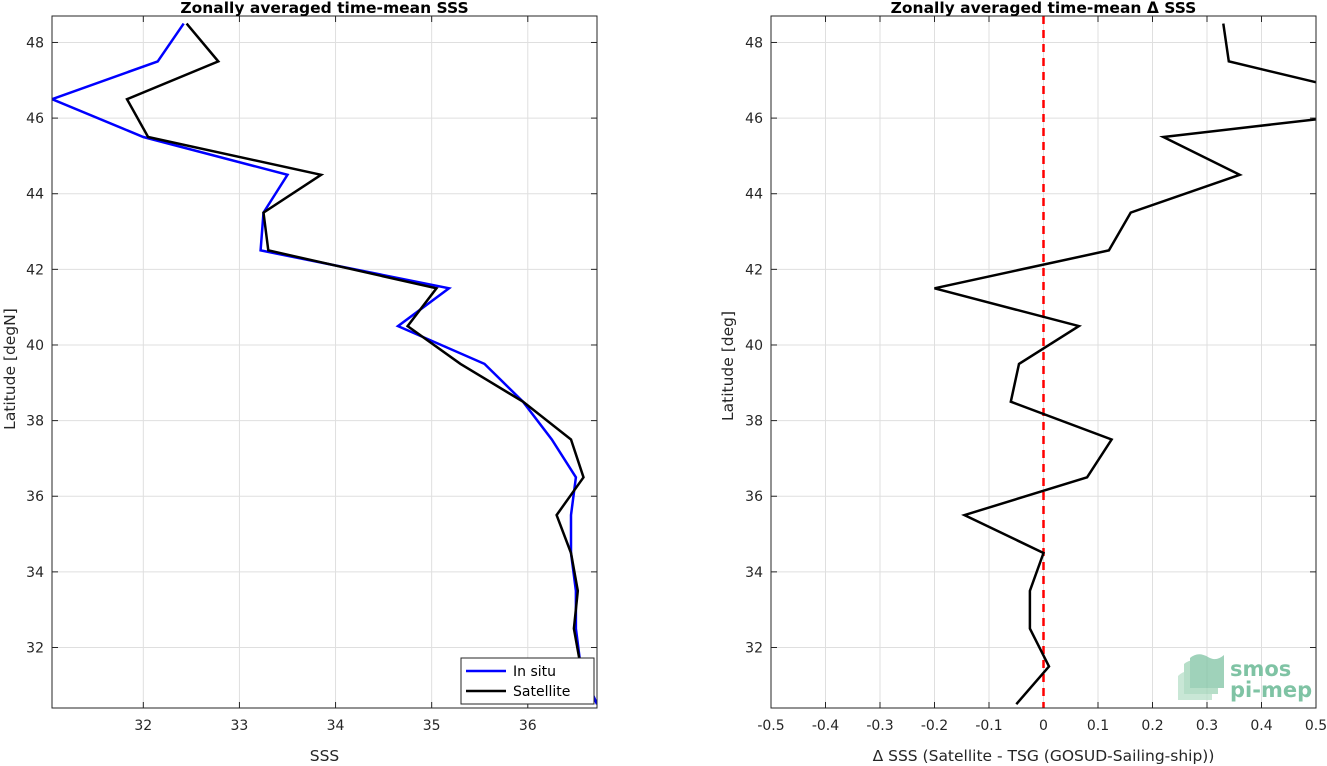 This screenshot has height=766, width=1327. What do you see at coordinates (754, 119) in the screenshot?
I see `right-y-tick-label: 46` at bounding box center [754, 119].